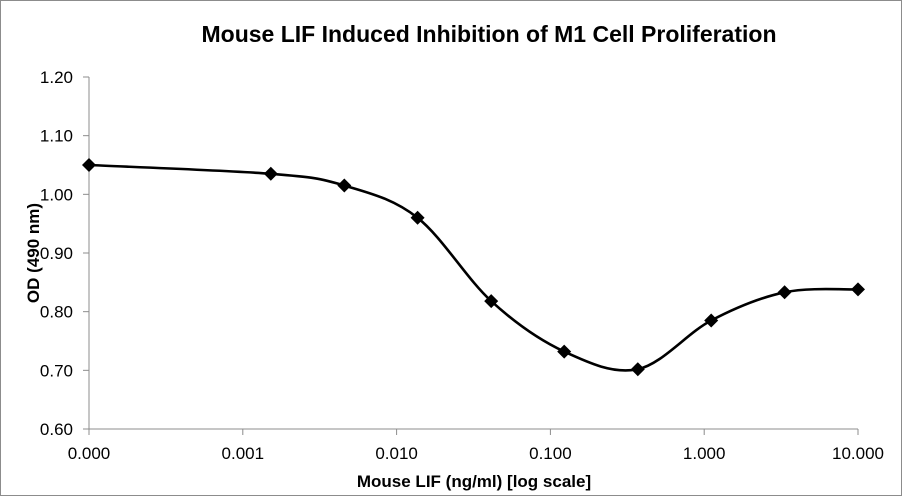  What do you see at coordinates (550, 453) in the screenshot?
I see `x-tick-label: 0.100` at bounding box center [550, 453].